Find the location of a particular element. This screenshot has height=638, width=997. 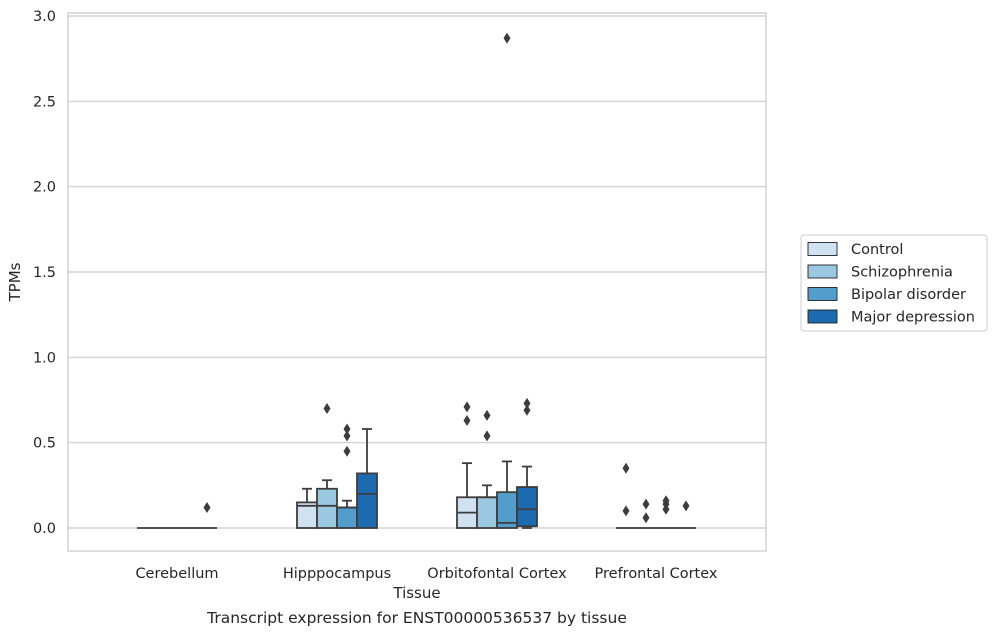

y-tick-label: 2.5 is located at coordinates (44, 102).